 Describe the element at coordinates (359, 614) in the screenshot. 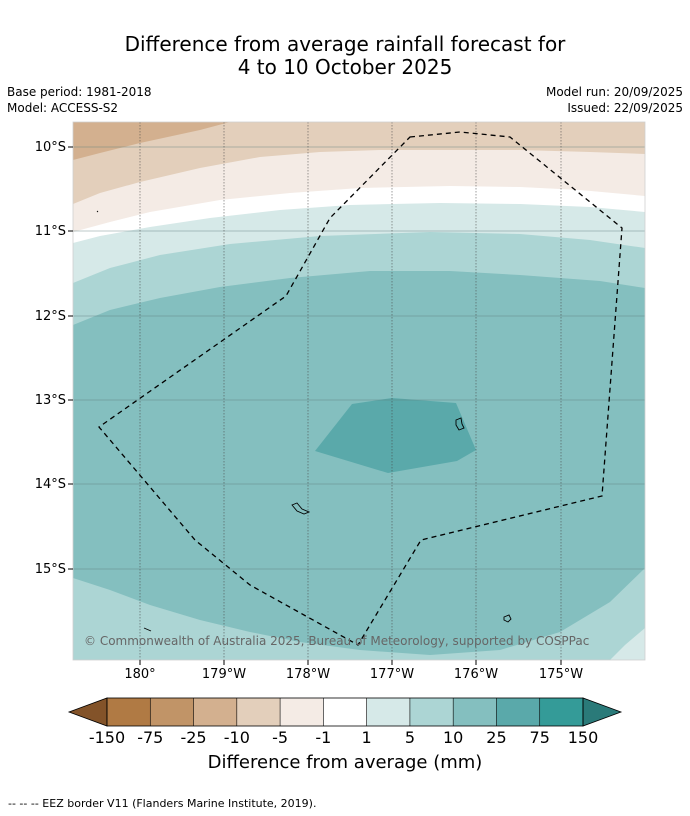

I see `contour-5-10-south` at that location.